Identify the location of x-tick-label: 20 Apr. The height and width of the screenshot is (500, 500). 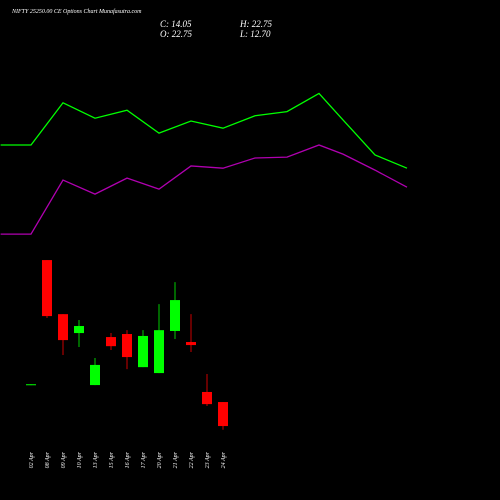
(160, 459).